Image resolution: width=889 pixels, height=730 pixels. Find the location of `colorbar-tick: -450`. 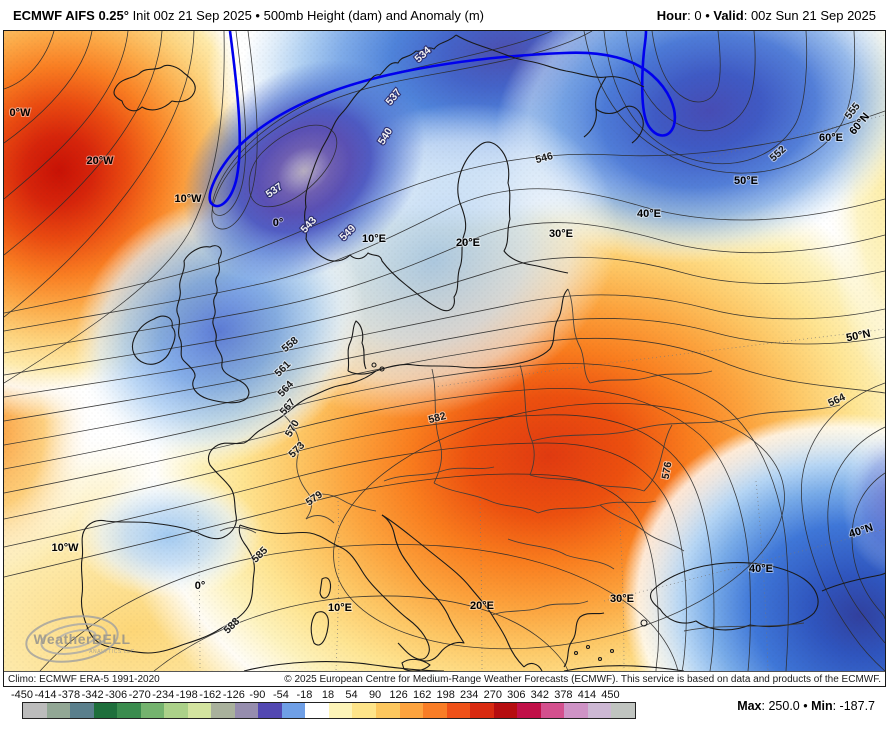

colorbar-tick: -450 is located at coordinates (22, 695).